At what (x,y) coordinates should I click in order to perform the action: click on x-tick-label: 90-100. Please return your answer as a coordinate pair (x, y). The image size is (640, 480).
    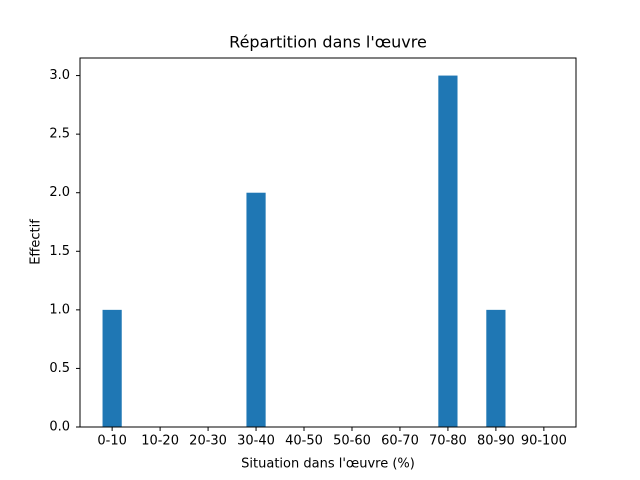
    Looking at the image, I should click on (544, 441).